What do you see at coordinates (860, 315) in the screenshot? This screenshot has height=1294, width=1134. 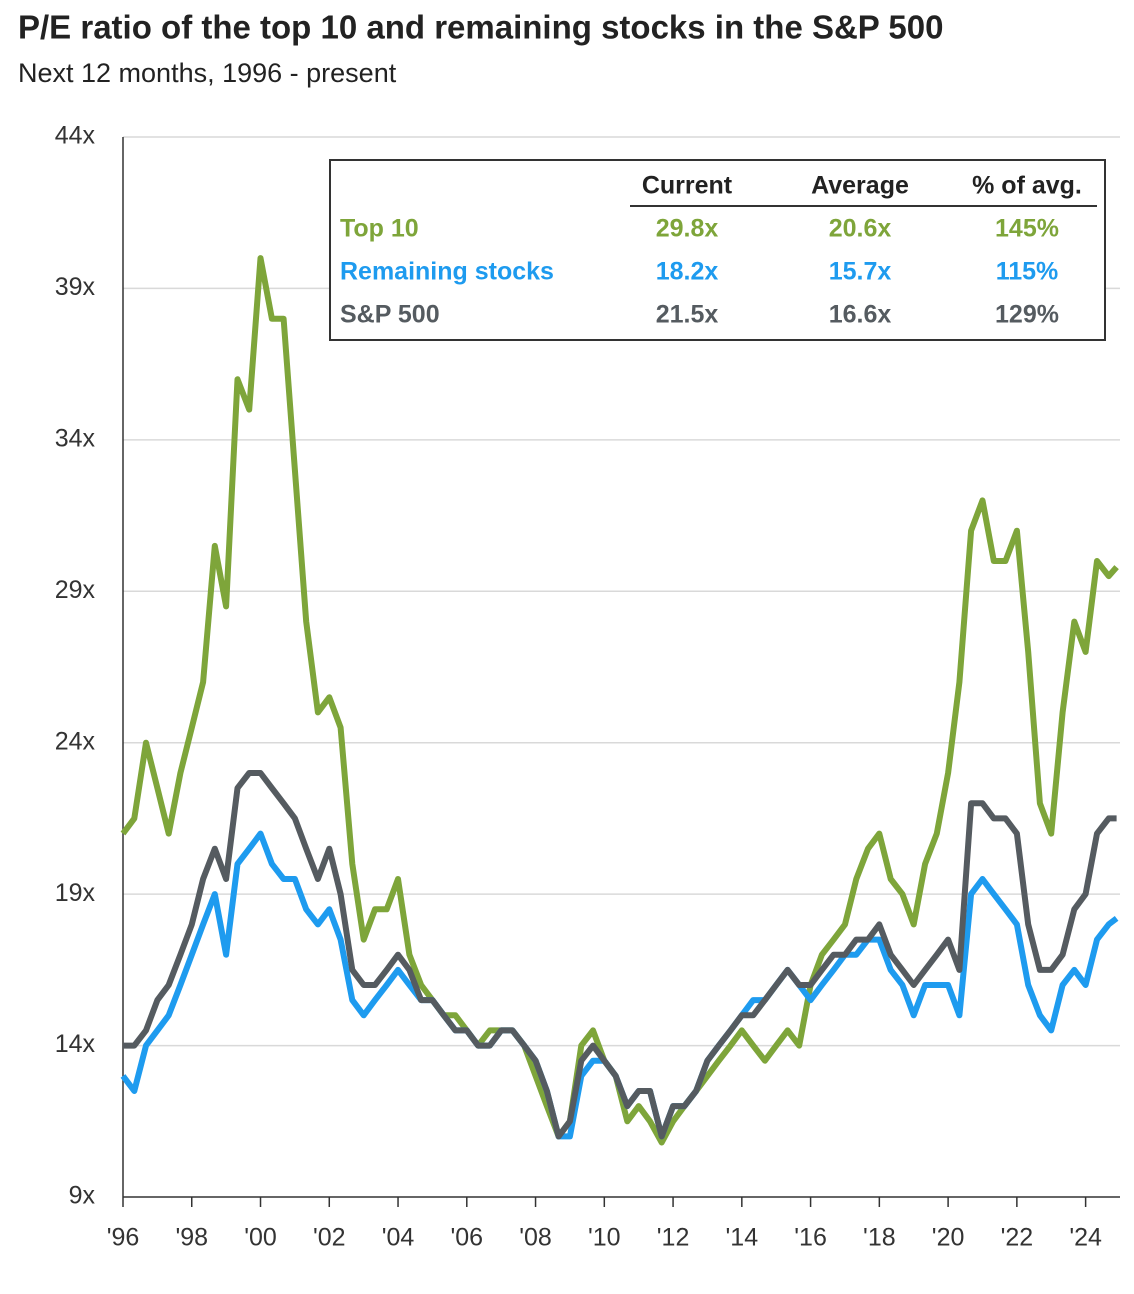 I see `table-cell: 16.6x` at bounding box center [860, 315].